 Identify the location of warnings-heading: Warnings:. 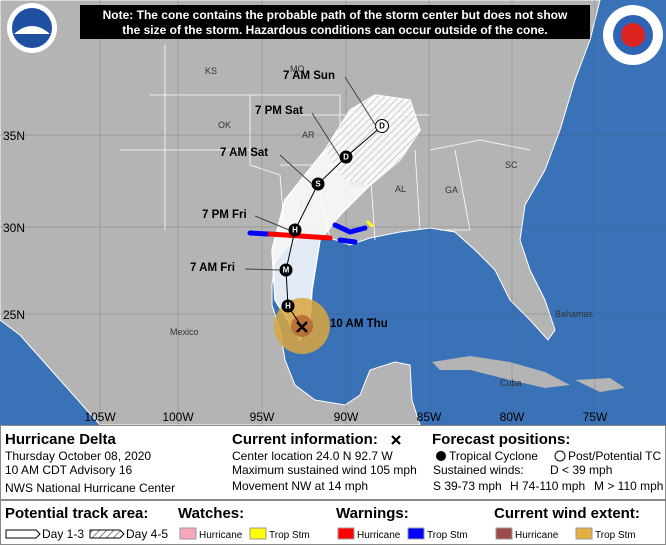
(372, 513).